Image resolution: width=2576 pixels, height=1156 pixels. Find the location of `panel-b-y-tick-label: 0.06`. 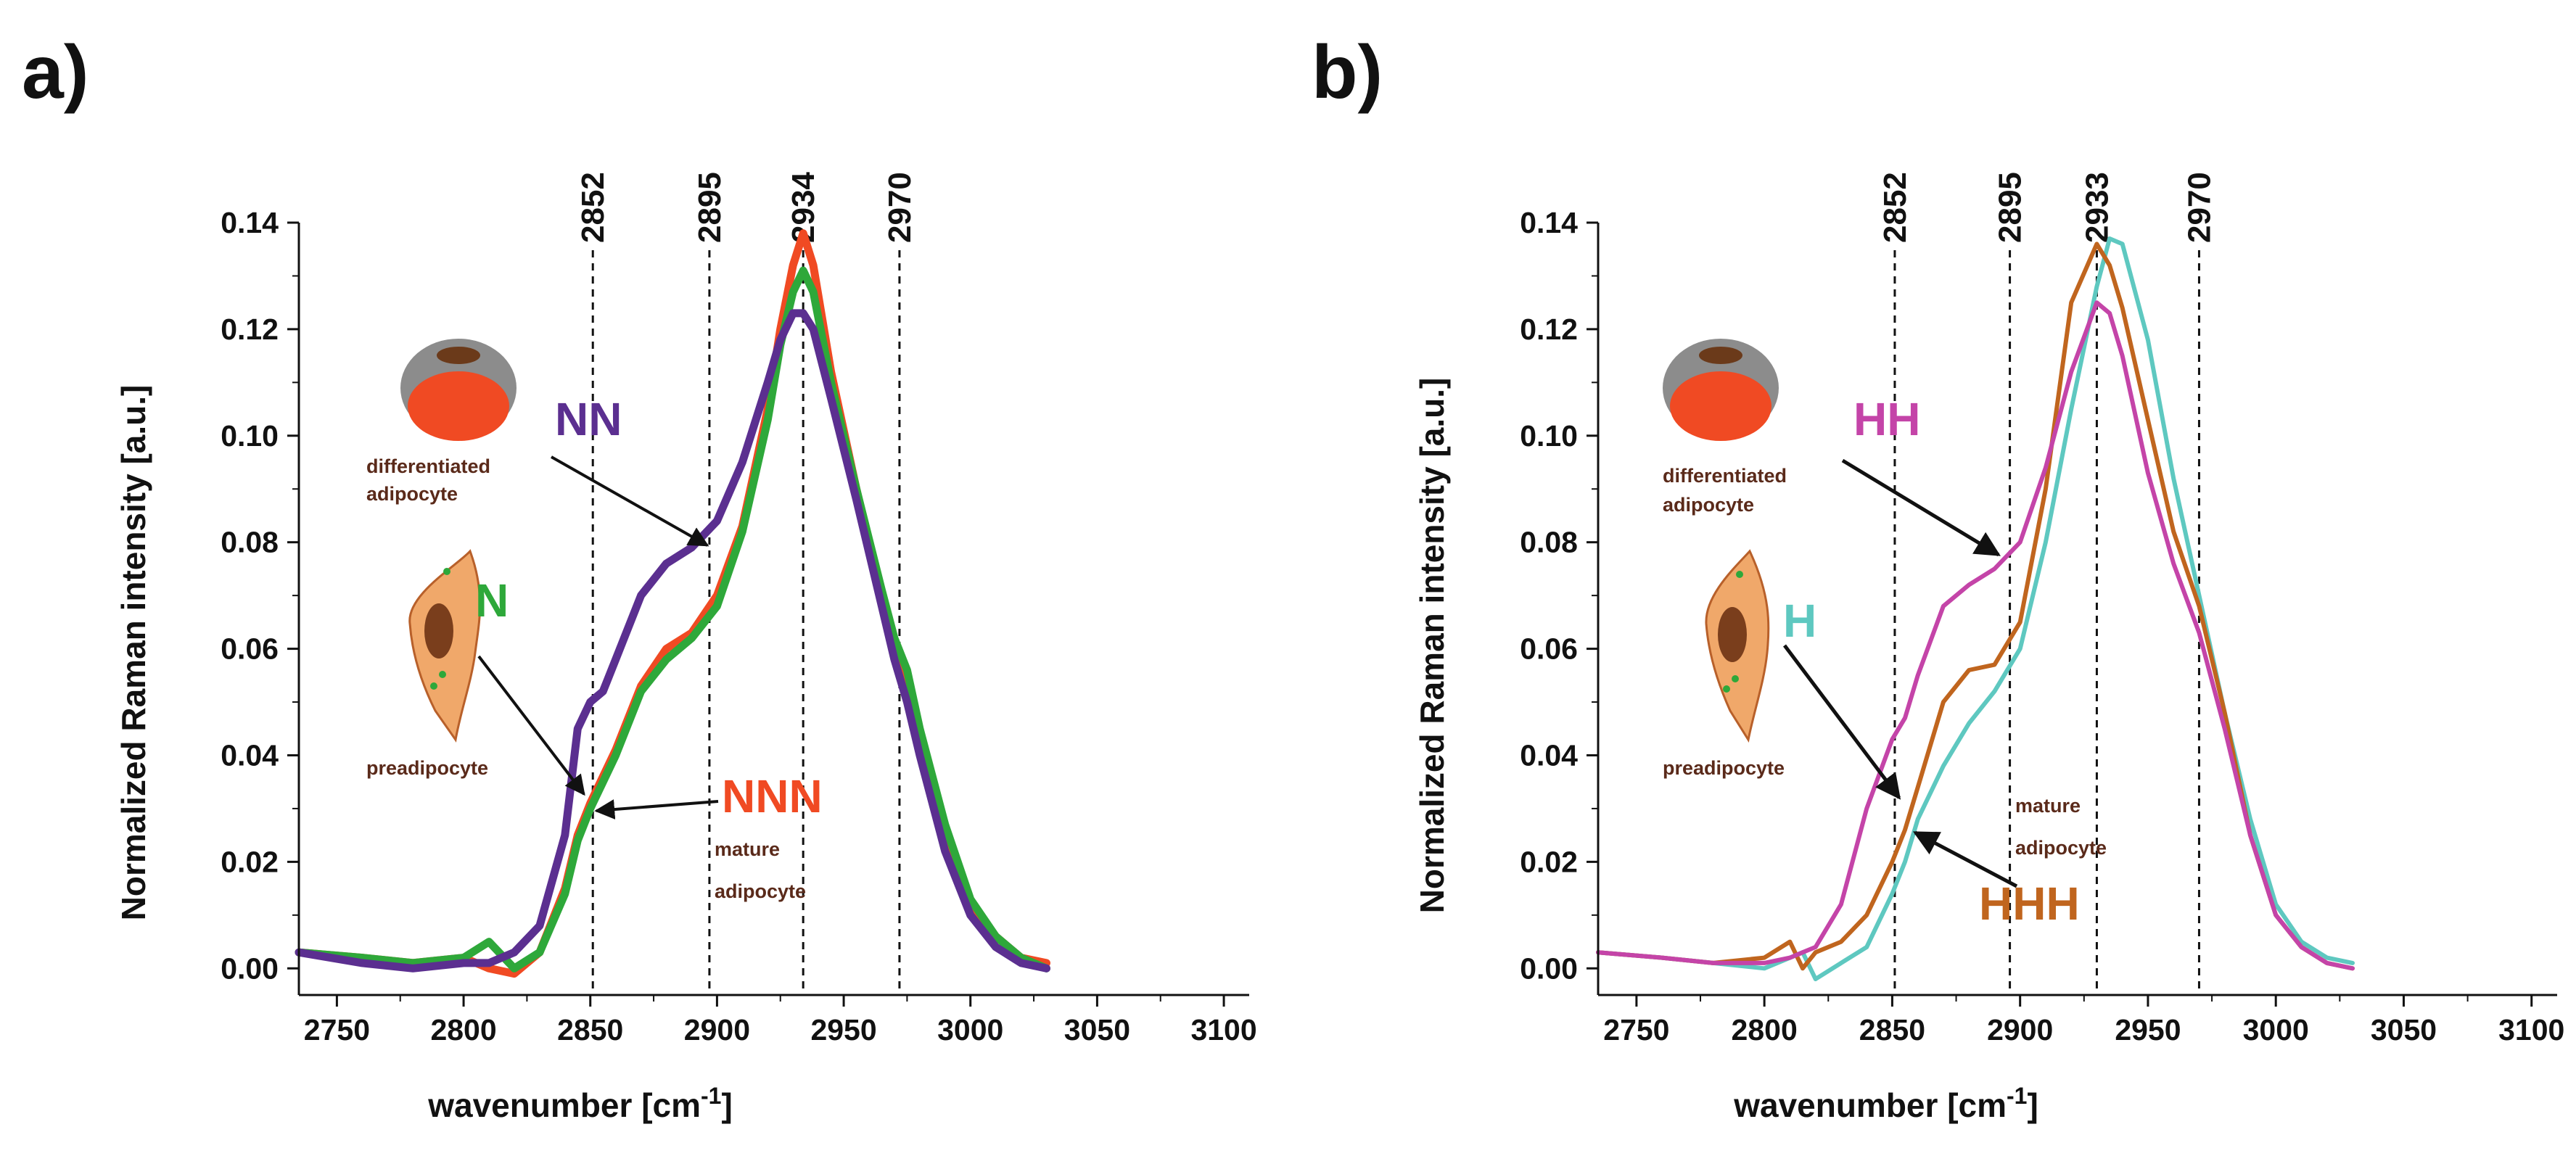

panel-b-y-tick-label: 0.06 is located at coordinates (1549, 649).